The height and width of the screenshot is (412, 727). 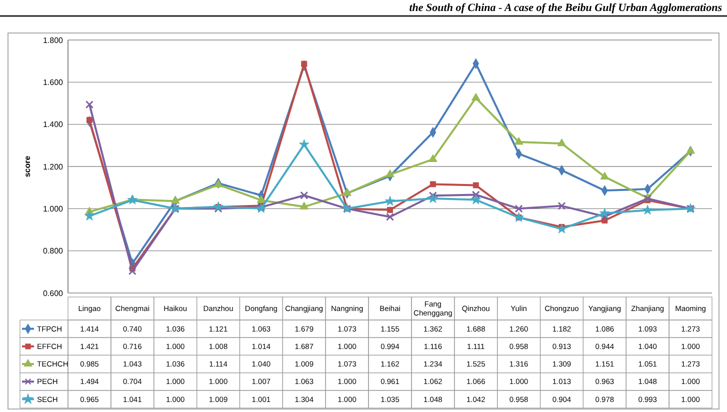 What do you see at coordinates (53, 293) in the screenshot?
I see `y-tick-label: 0.600` at bounding box center [53, 293].